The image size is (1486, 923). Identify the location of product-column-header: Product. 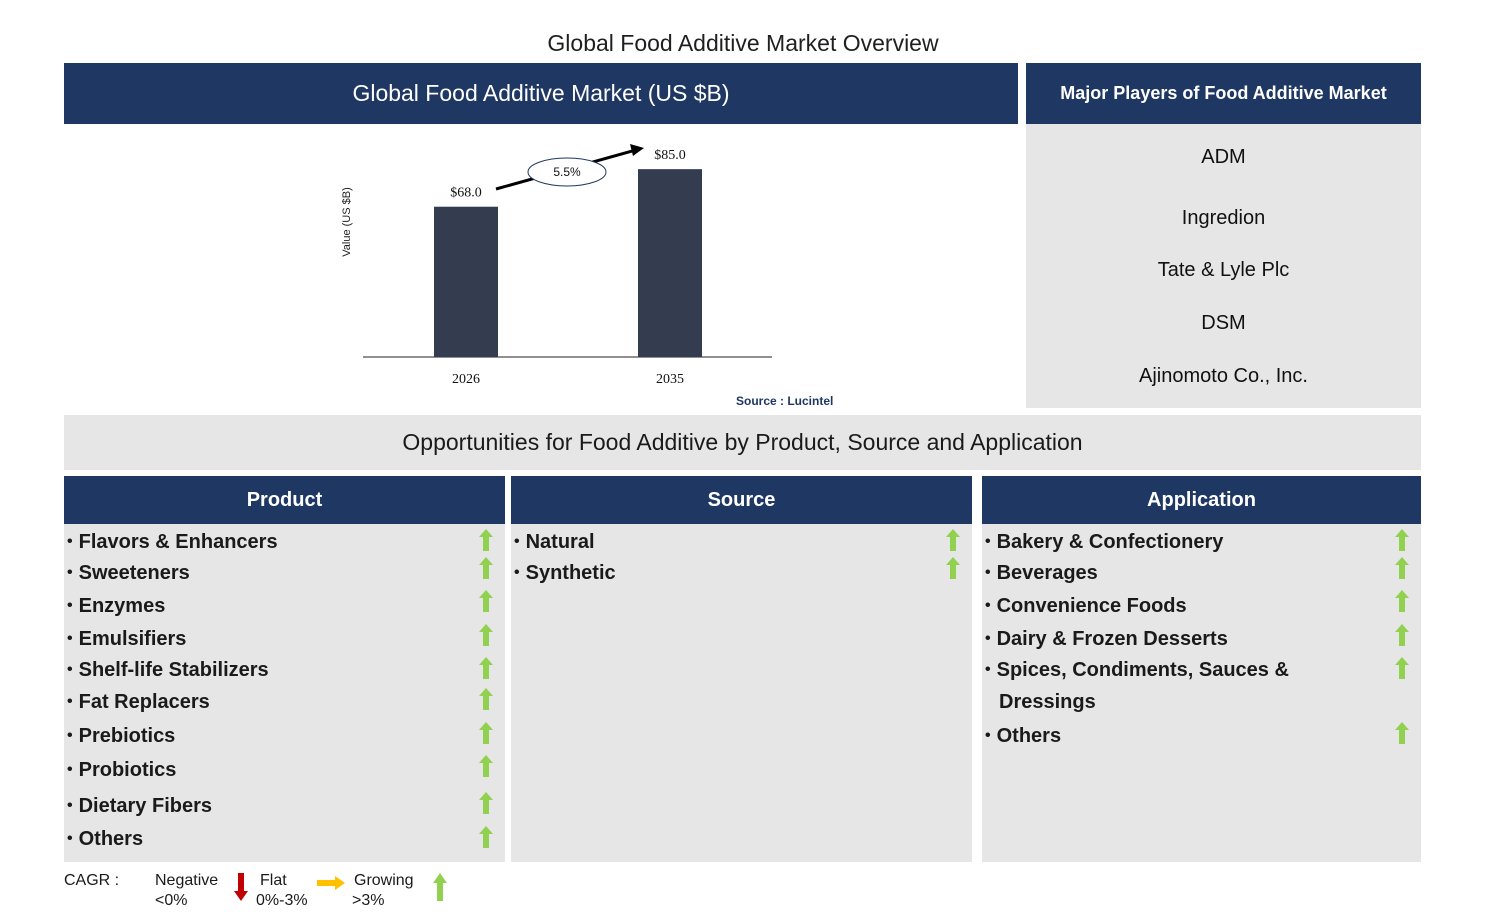
(284, 500).